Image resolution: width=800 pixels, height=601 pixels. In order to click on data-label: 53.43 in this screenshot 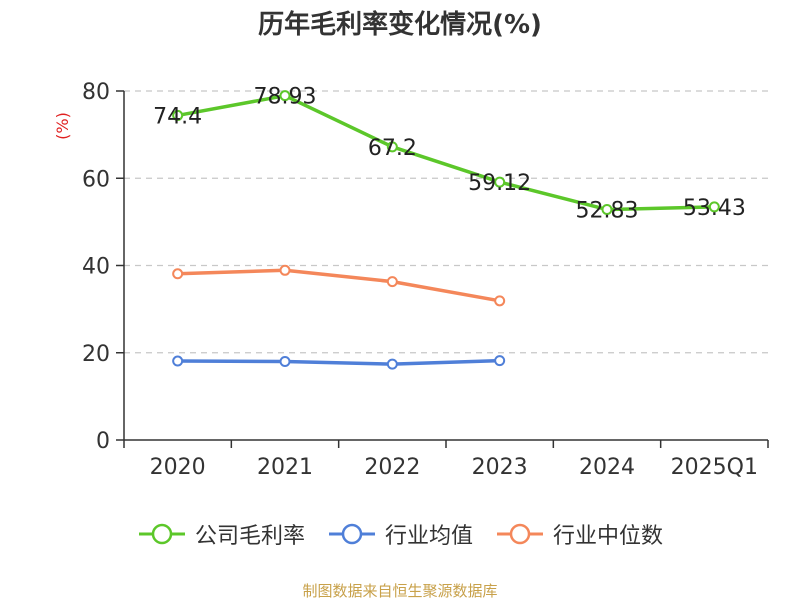, I will do `click(714, 208)`.